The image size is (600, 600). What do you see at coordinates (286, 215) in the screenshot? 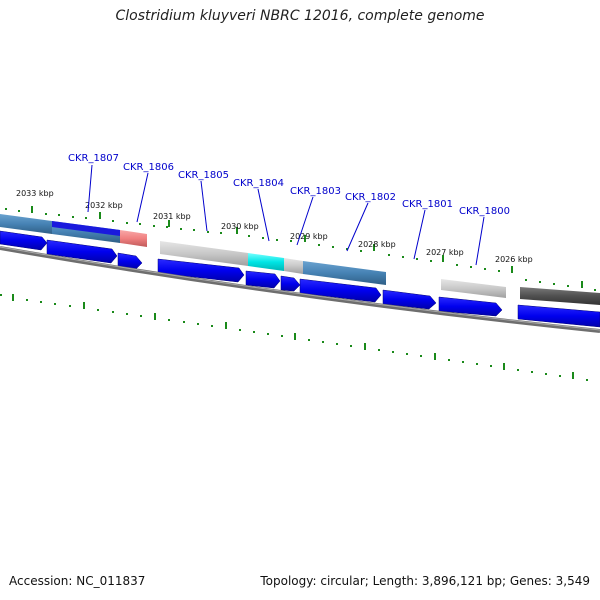
I see `gene-leader-lines` at bounding box center [286, 215].